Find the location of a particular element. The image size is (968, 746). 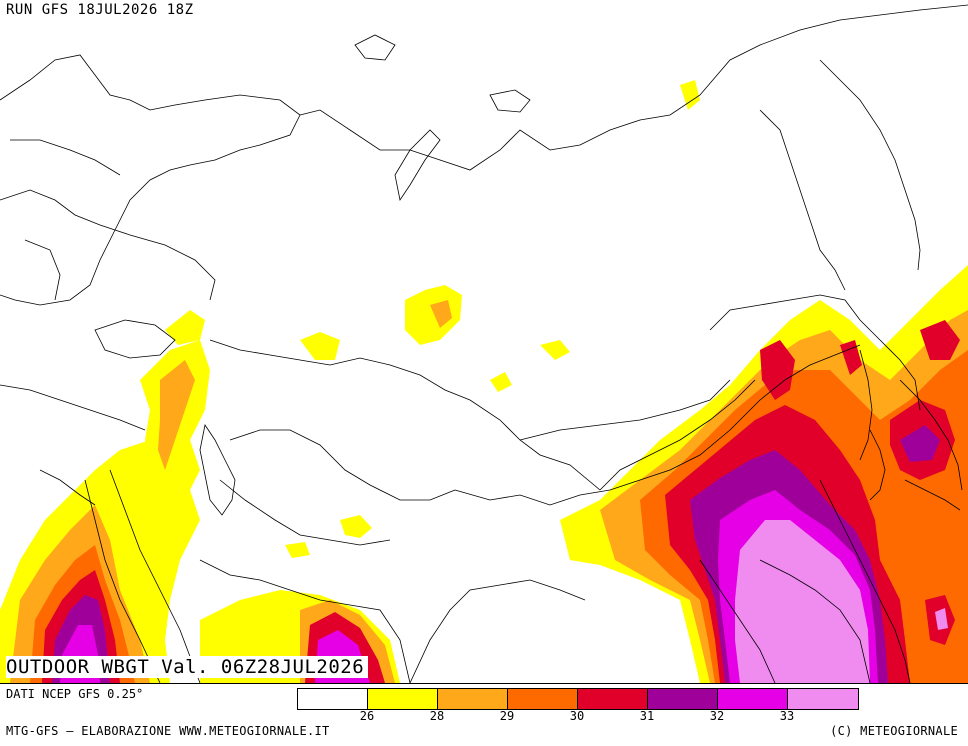

color-legend is located at coordinates (578, 699).